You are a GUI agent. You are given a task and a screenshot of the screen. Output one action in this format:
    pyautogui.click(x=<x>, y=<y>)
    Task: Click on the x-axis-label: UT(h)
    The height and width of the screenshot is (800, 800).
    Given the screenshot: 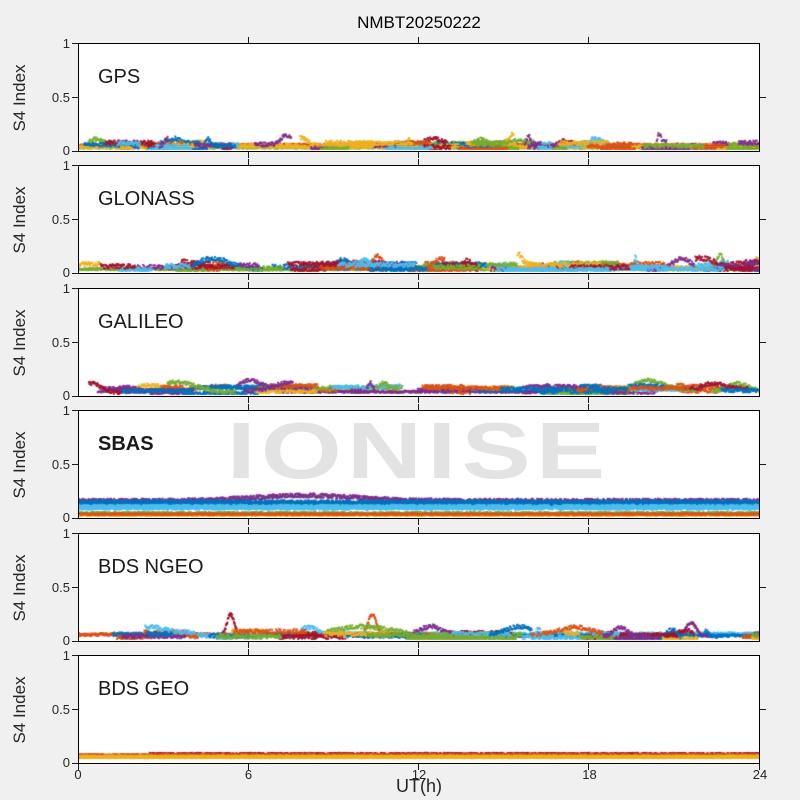 What is the action you would take?
    pyautogui.click(x=419, y=786)
    